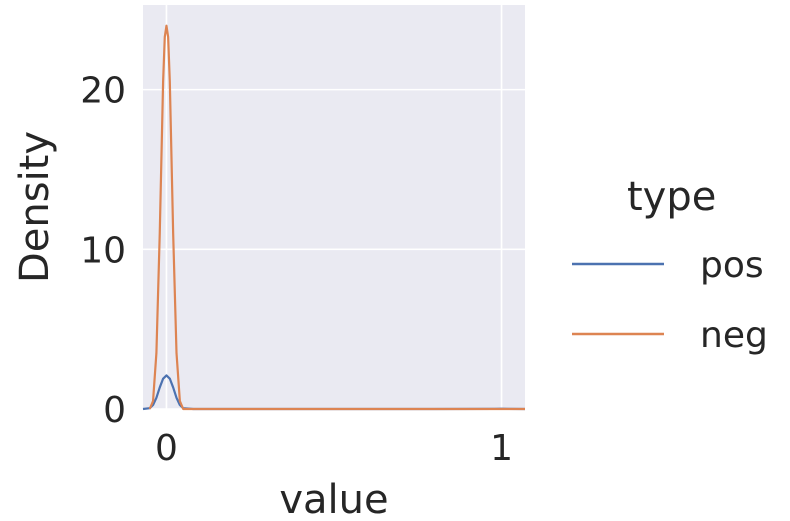 This screenshot has width=790, height=521. Describe the element at coordinates (670, 265) in the screenshot. I see `legend: type pos neg` at that location.